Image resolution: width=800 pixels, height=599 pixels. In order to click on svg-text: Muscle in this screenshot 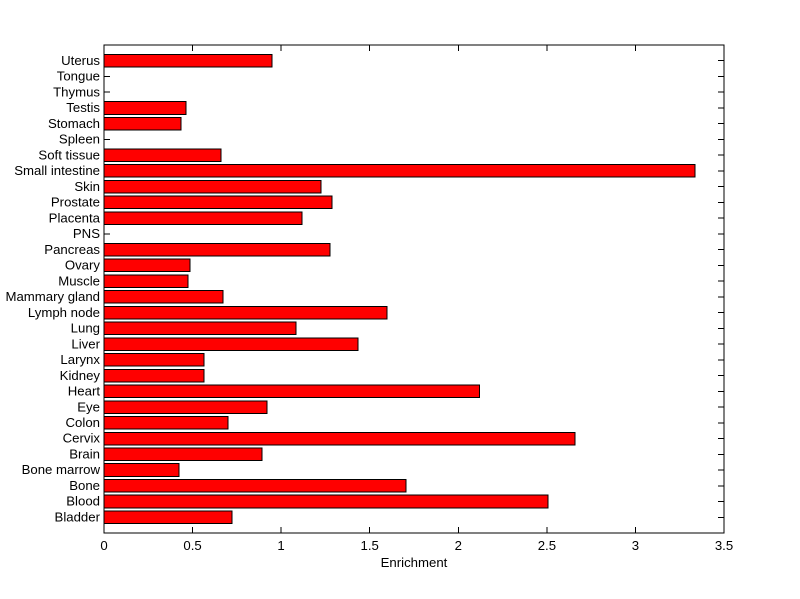, I will do `click(79, 280)`.